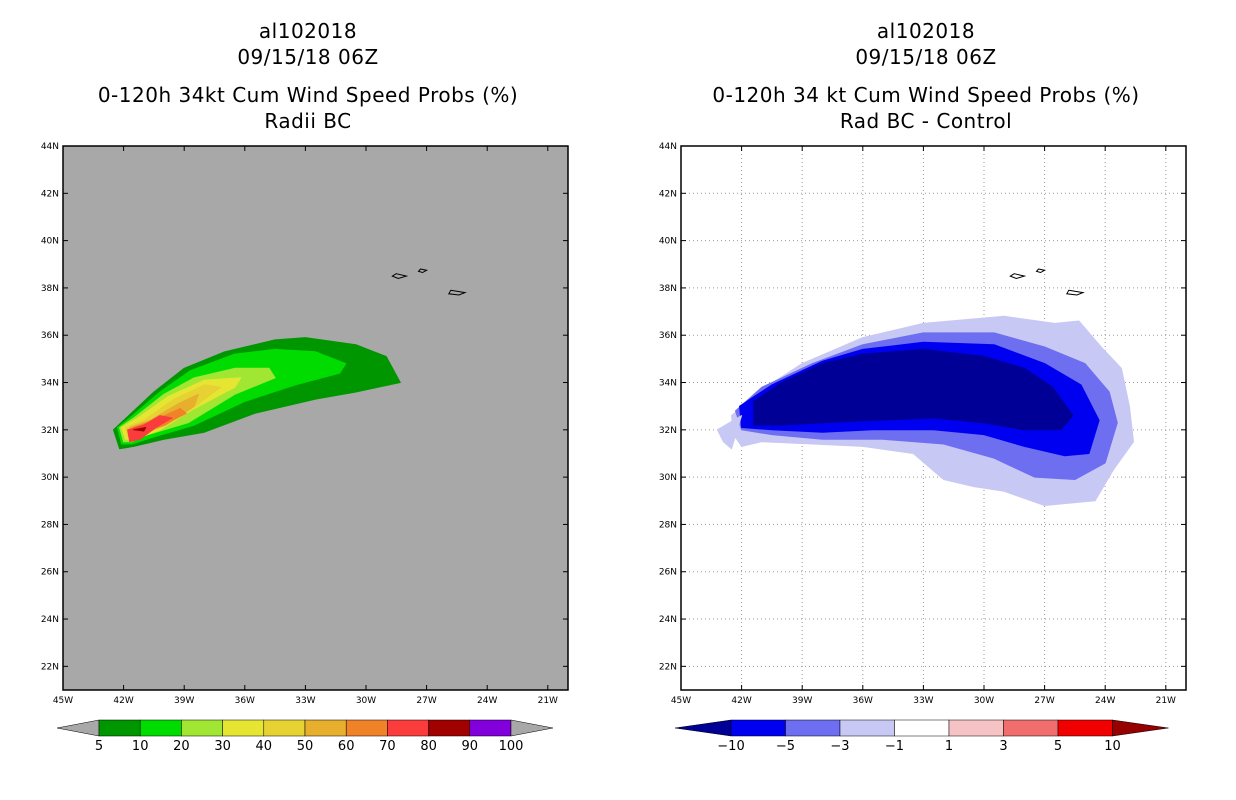  I want to click on colorbar-label: 100, so click(511, 746).